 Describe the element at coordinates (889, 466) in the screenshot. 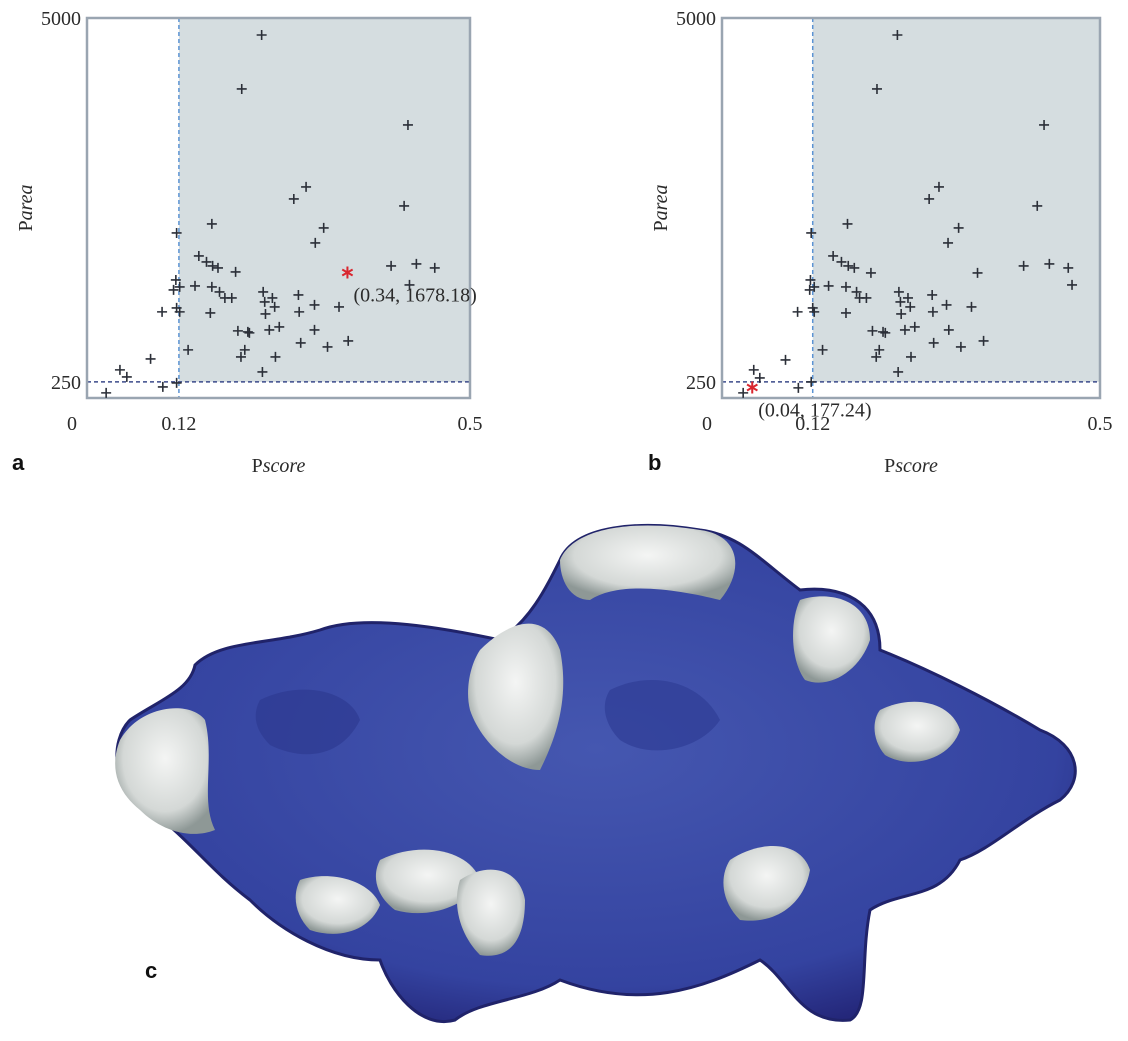

I see `x-axis-label-prefix: P` at that location.